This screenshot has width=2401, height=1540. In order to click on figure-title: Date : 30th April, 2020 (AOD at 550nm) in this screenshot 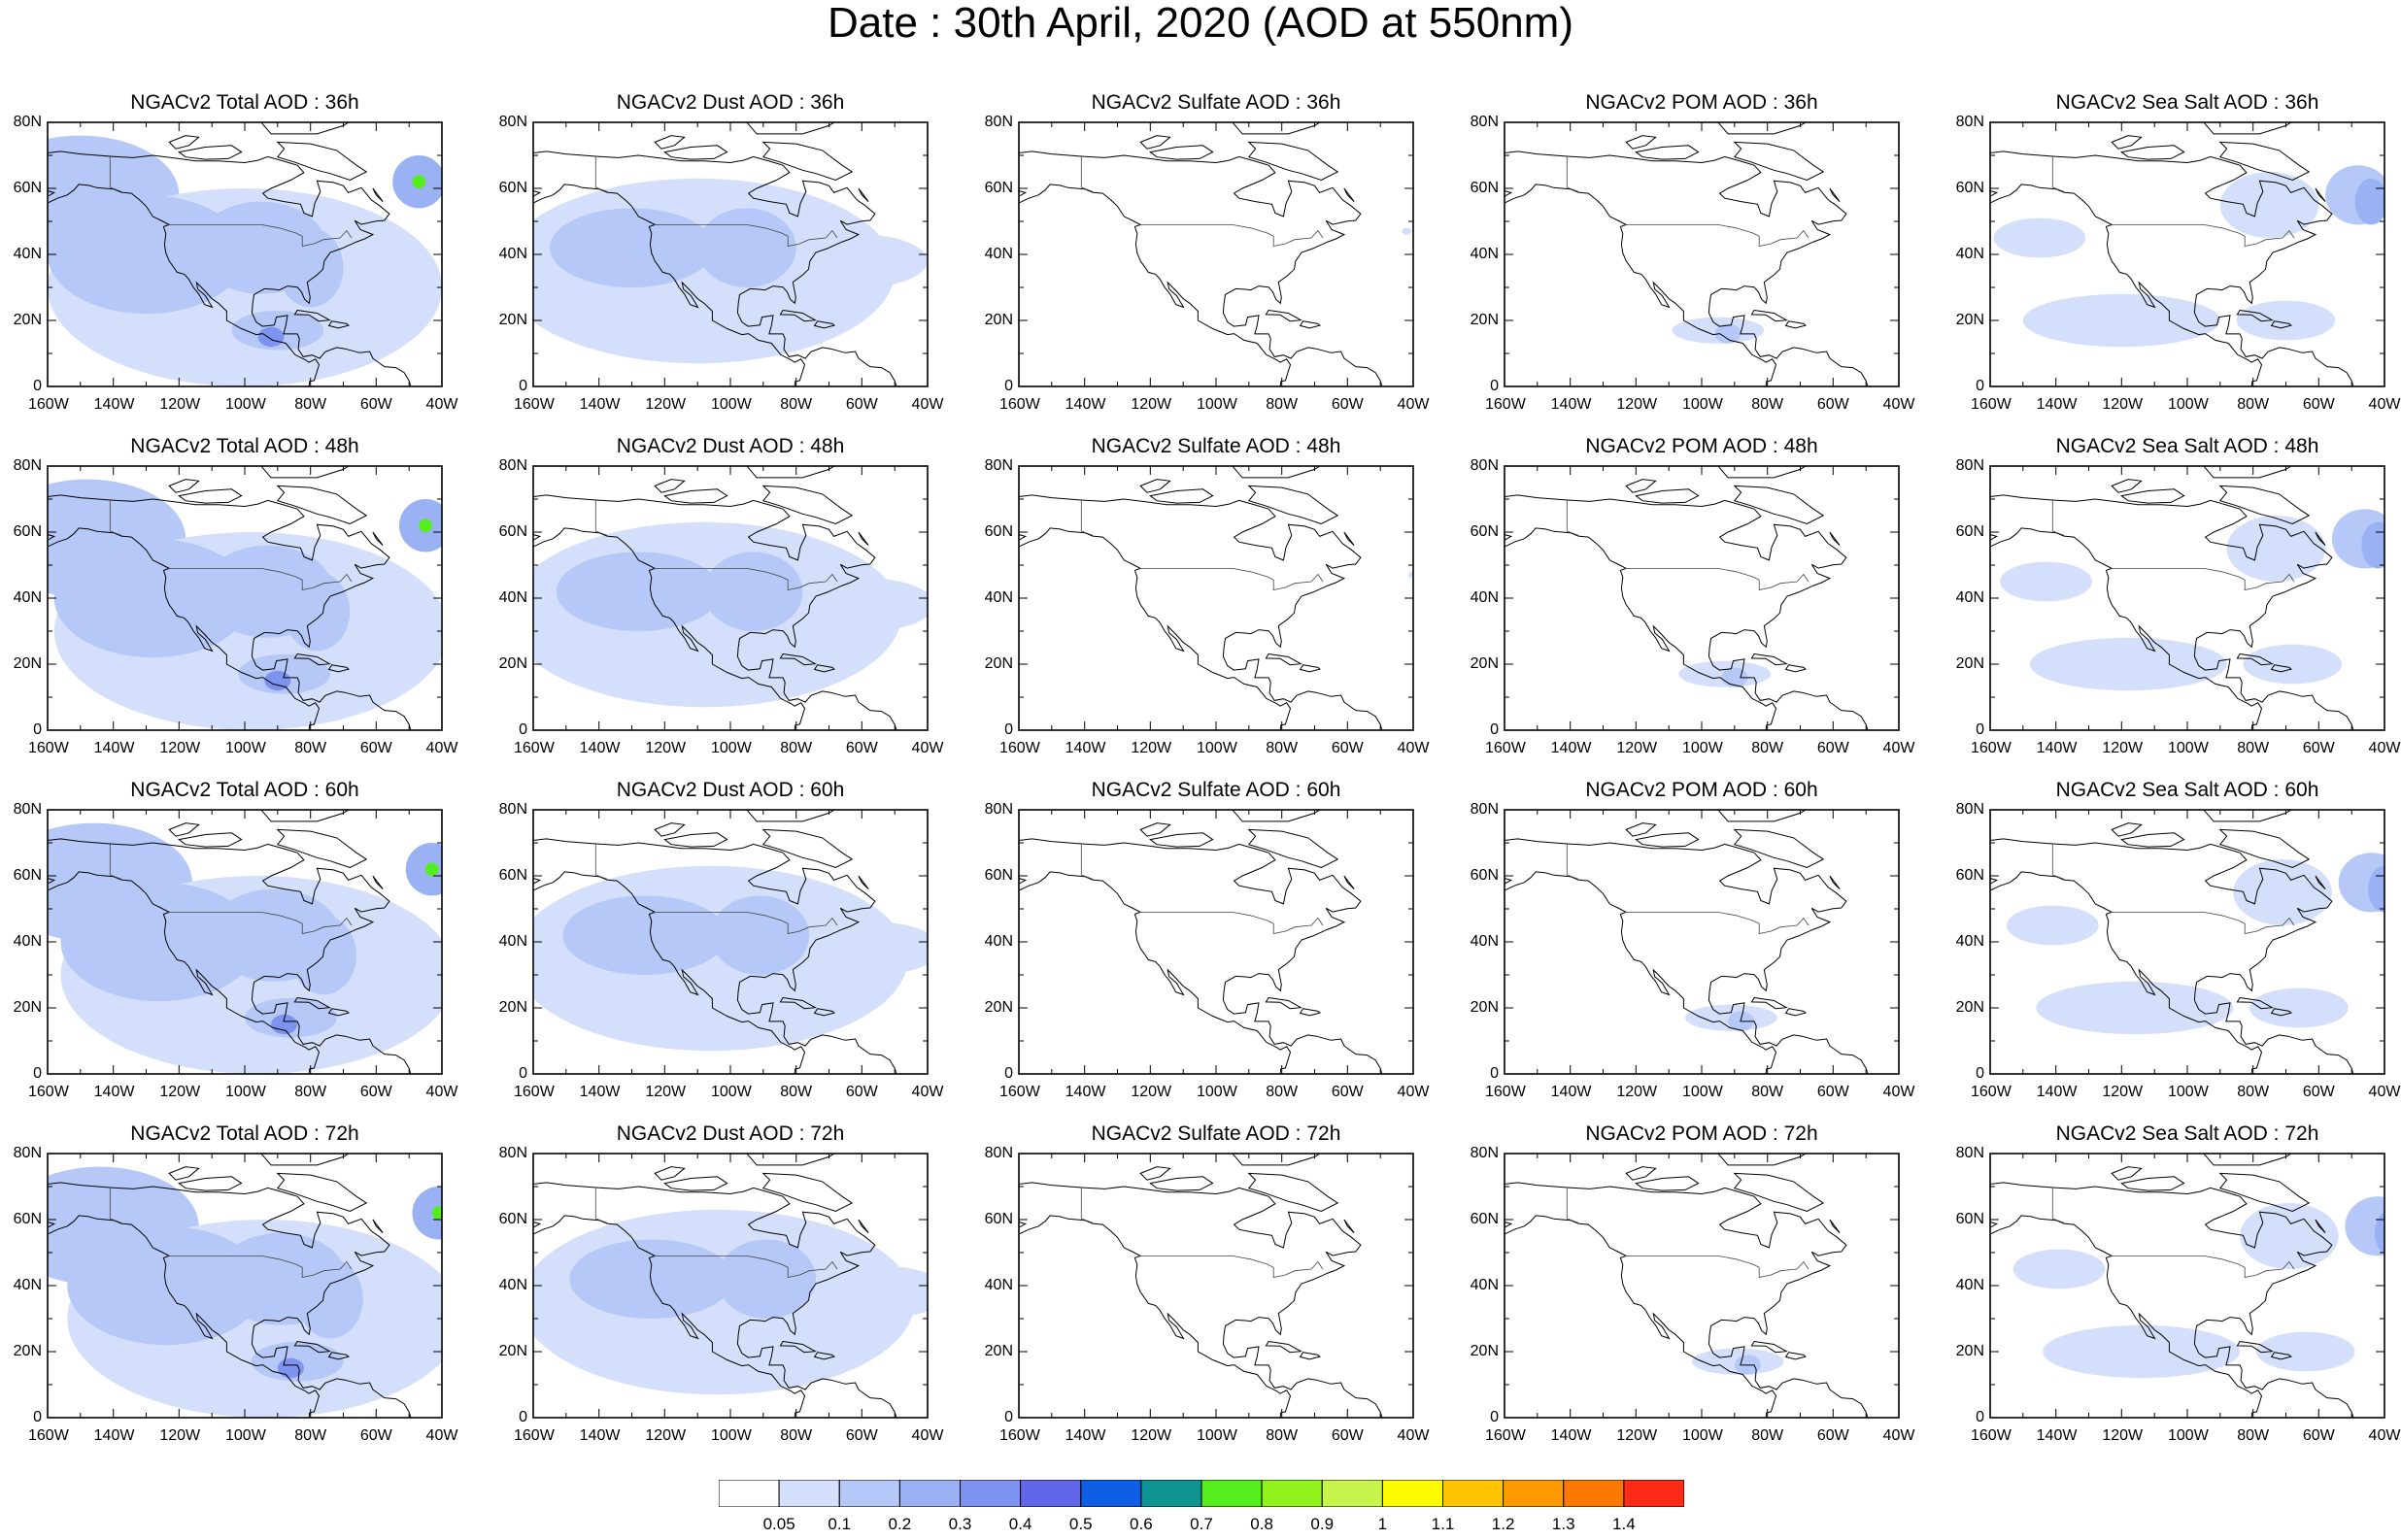, I will do `click(1201, 23)`.